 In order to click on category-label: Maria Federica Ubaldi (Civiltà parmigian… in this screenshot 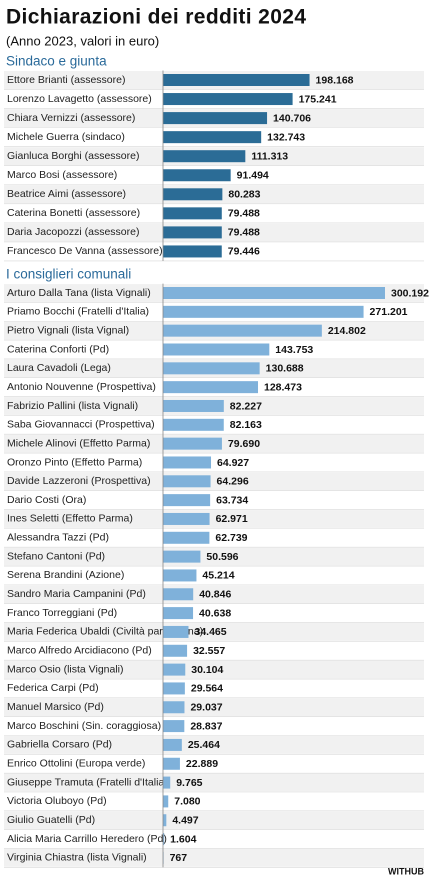, I will do `click(105, 632)`.